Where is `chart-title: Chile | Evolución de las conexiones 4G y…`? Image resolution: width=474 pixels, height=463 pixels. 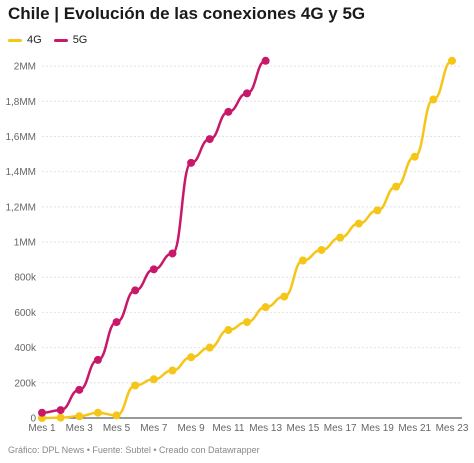
chart-title: Chile | Evolución de las conexiones 4G y… is located at coordinates (187, 13).